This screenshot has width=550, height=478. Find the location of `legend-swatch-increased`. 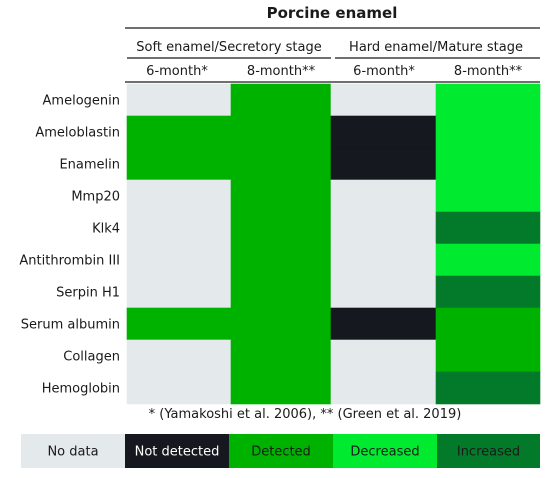

legend-swatch-increased is located at coordinates (488, 451).